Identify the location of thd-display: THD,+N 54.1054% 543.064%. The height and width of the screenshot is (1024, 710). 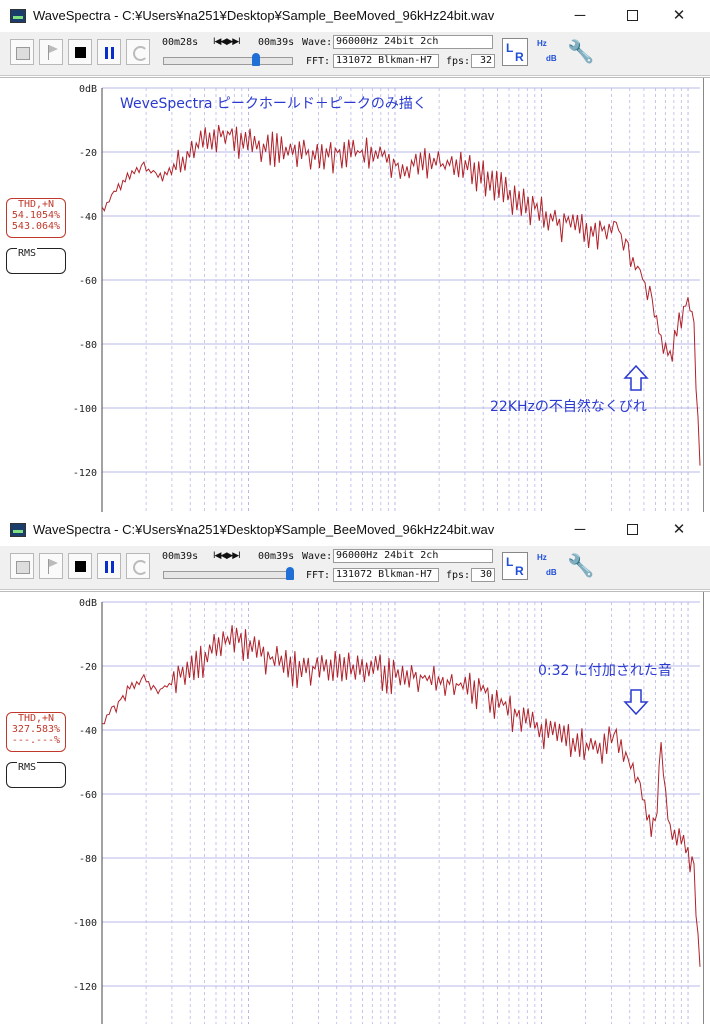
(36, 218).